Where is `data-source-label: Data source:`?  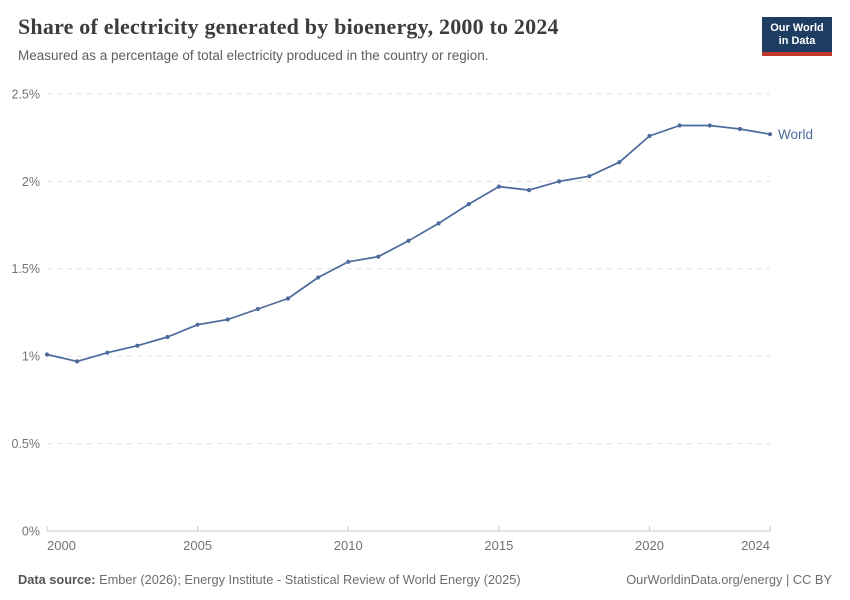
data-source-label: Data source: is located at coordinates (57, 579).